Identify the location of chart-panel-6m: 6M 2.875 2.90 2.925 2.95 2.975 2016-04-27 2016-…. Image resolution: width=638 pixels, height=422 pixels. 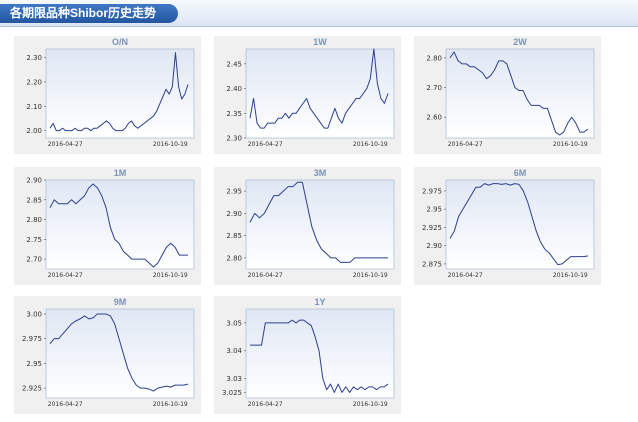
(507, 226).